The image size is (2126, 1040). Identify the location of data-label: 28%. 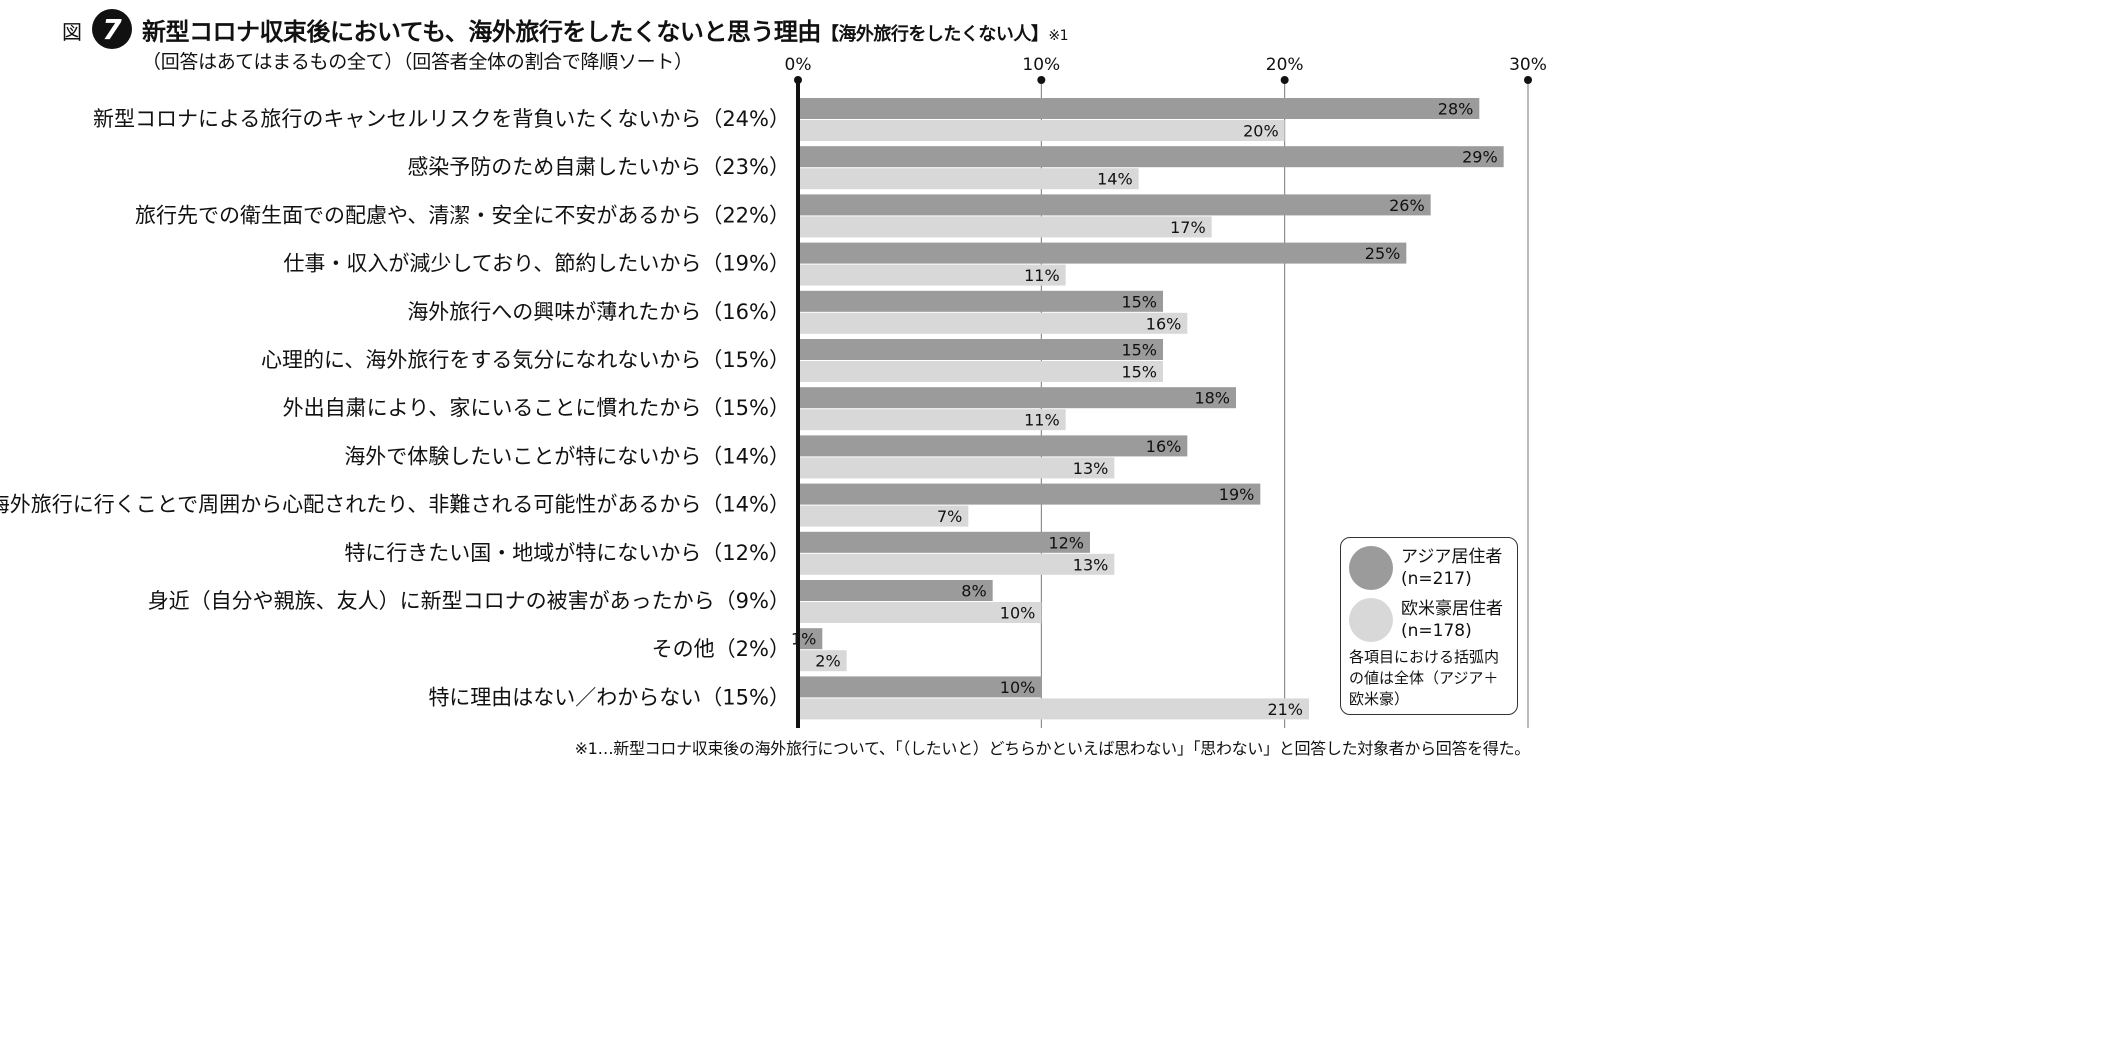
(1456, 109).